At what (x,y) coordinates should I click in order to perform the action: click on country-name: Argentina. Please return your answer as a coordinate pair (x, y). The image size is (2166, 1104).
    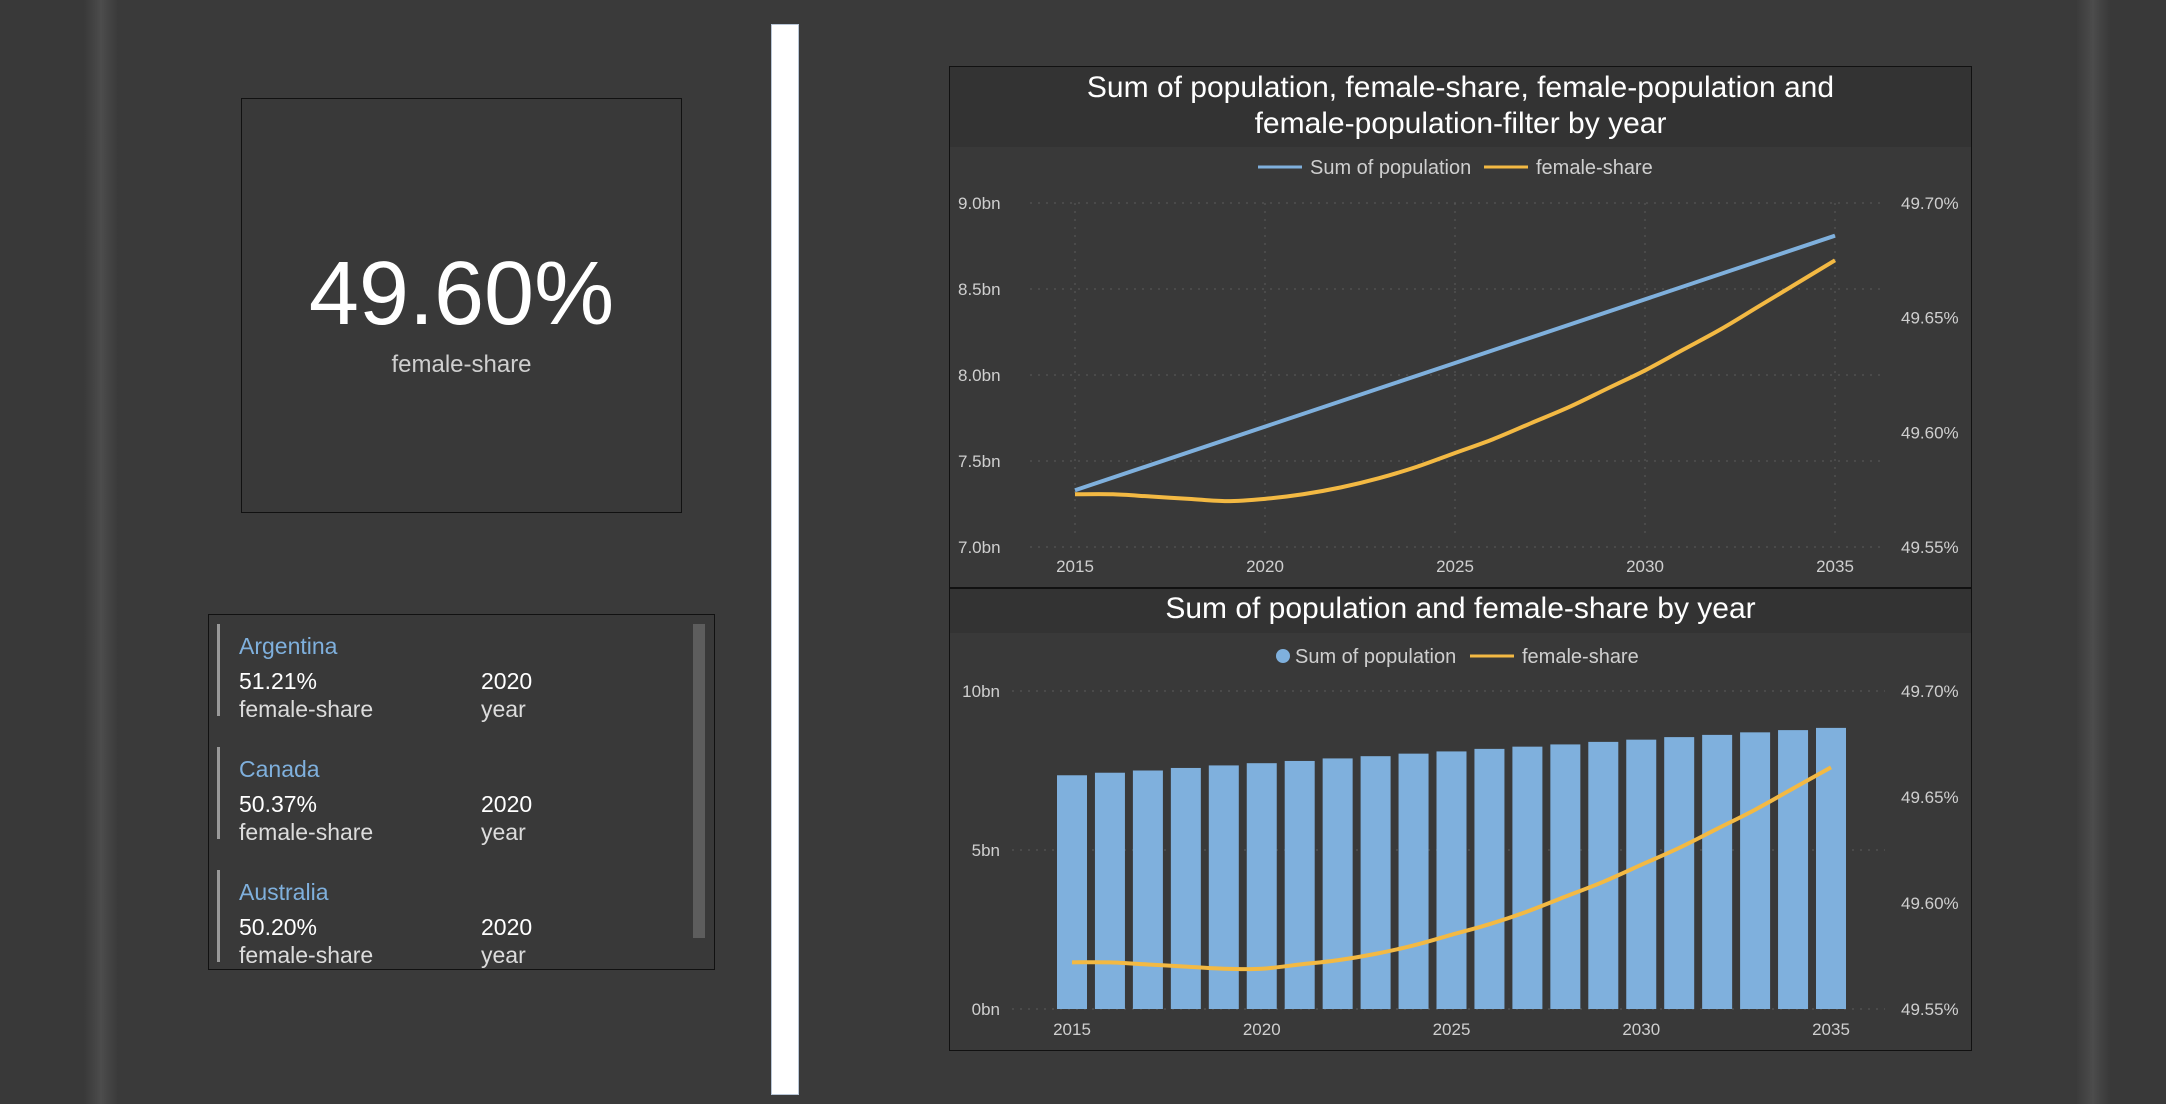
    Looking at the image, I should click on (288, 646).